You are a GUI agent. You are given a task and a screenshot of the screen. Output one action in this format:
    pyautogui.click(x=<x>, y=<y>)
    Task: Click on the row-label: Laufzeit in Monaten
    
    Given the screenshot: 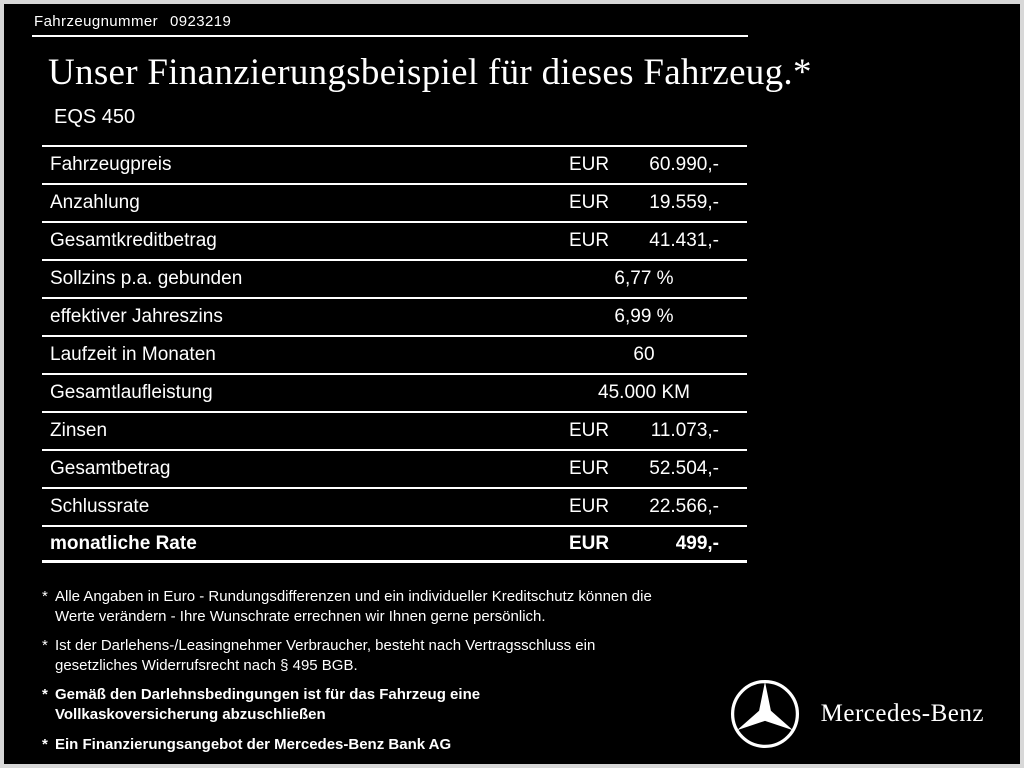 What is the action you would take?
    pyautogui.click(x=133, y=354)
    